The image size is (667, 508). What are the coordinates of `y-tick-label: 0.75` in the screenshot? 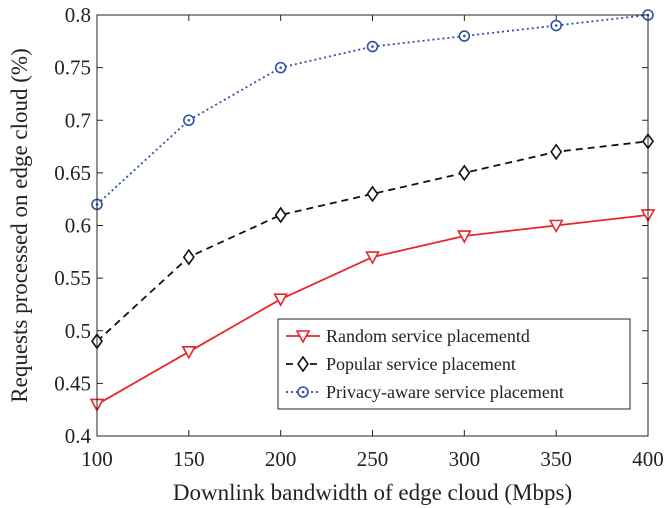 It's located at (72, 68).